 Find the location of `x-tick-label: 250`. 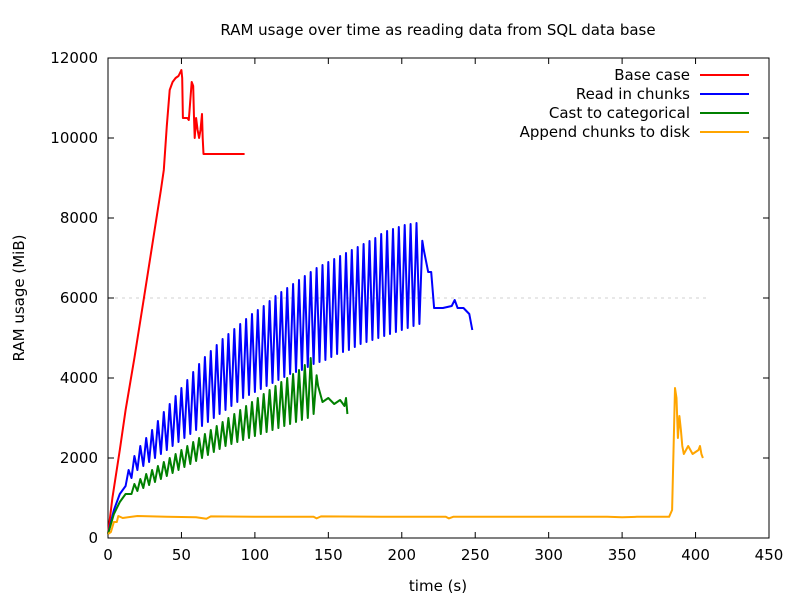

x-tick-label: 250 is located at coordinates (475, 555).